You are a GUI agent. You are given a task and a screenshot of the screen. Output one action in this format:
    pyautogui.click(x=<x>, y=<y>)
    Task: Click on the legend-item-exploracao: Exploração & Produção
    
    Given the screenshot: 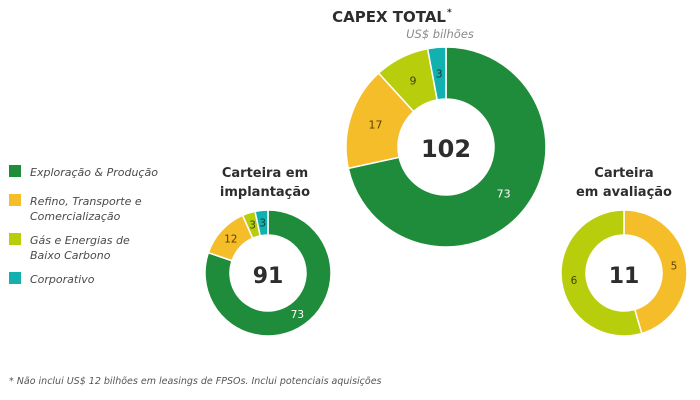 What is the action you would take?
    pyautogui.click(x=83, y=172)
    